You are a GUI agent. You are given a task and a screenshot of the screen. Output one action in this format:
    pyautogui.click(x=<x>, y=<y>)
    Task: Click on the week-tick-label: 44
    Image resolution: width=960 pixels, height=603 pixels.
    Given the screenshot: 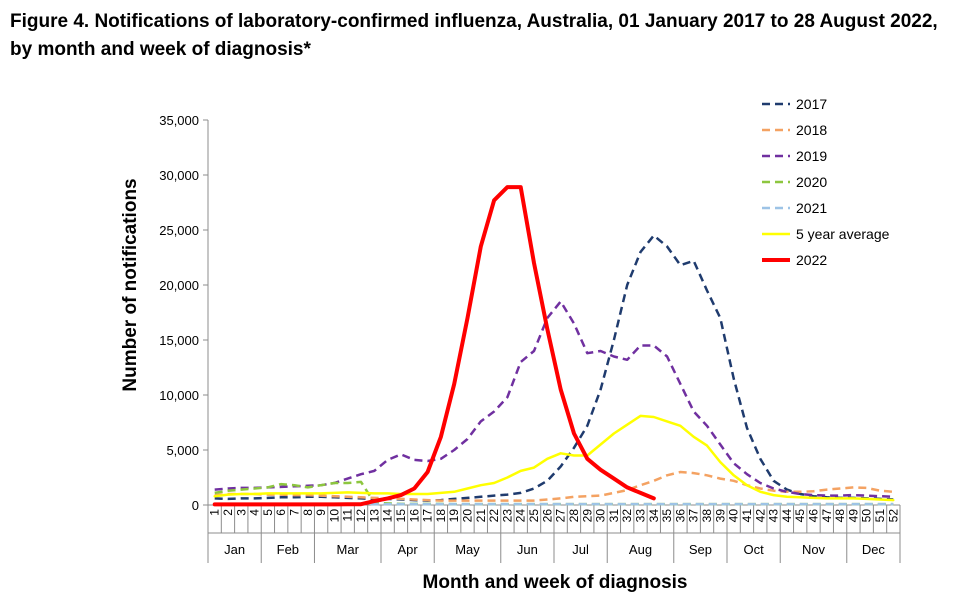 What is the action you would take?
    pyautogui.click(x=787, y=516)
    